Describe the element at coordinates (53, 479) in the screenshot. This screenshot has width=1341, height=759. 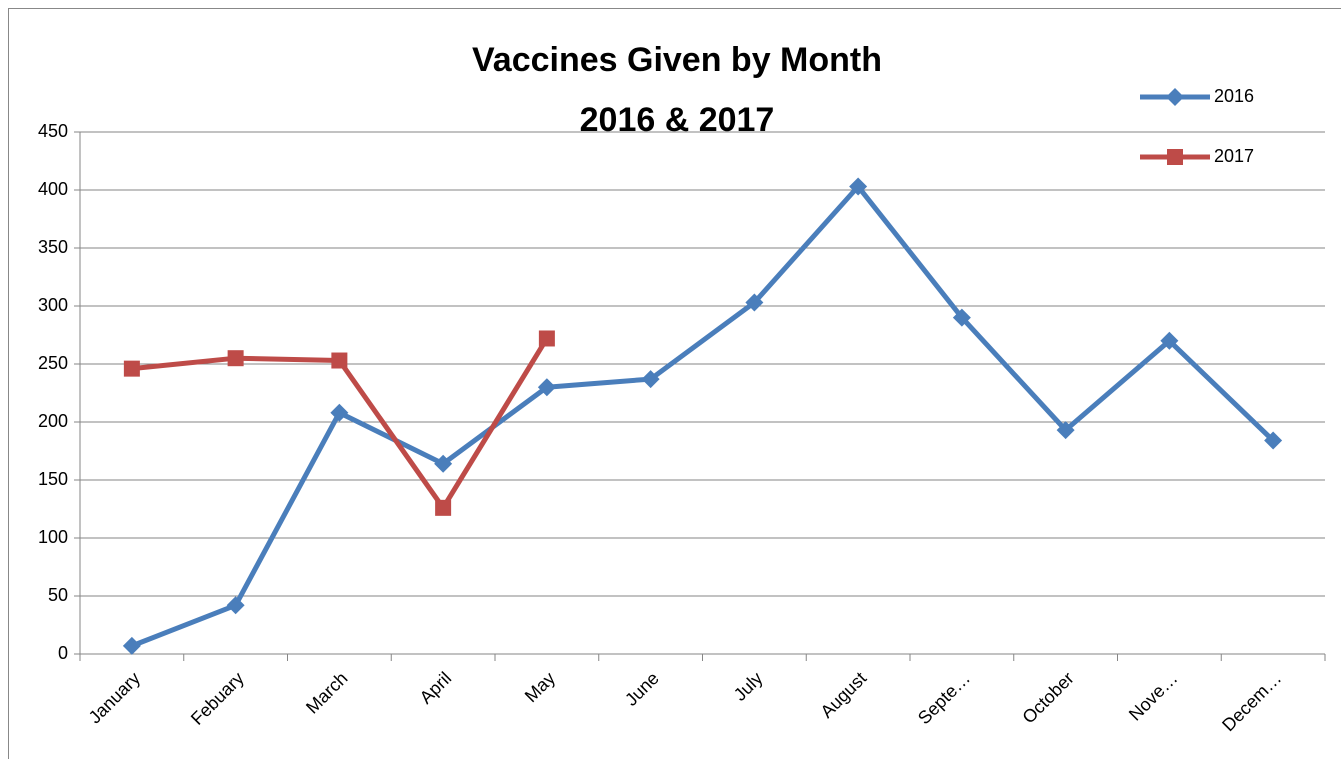
I see `y-tick-label: 150` at that location.